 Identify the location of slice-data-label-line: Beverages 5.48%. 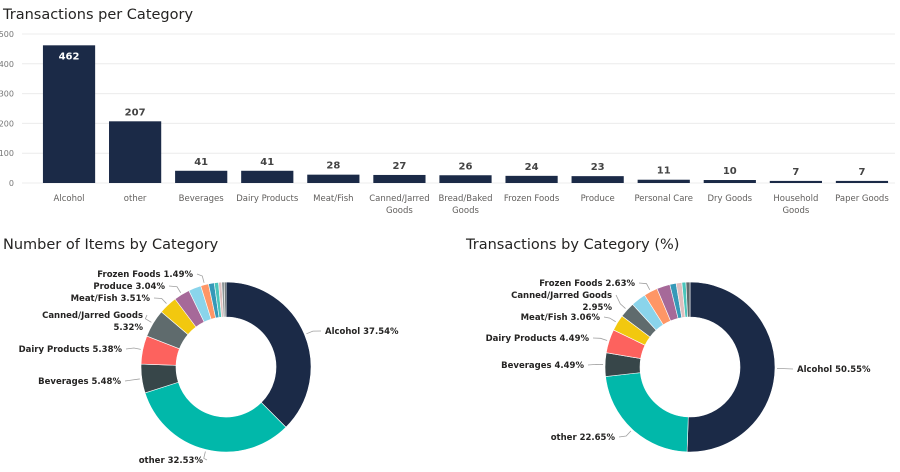
(79, 382).